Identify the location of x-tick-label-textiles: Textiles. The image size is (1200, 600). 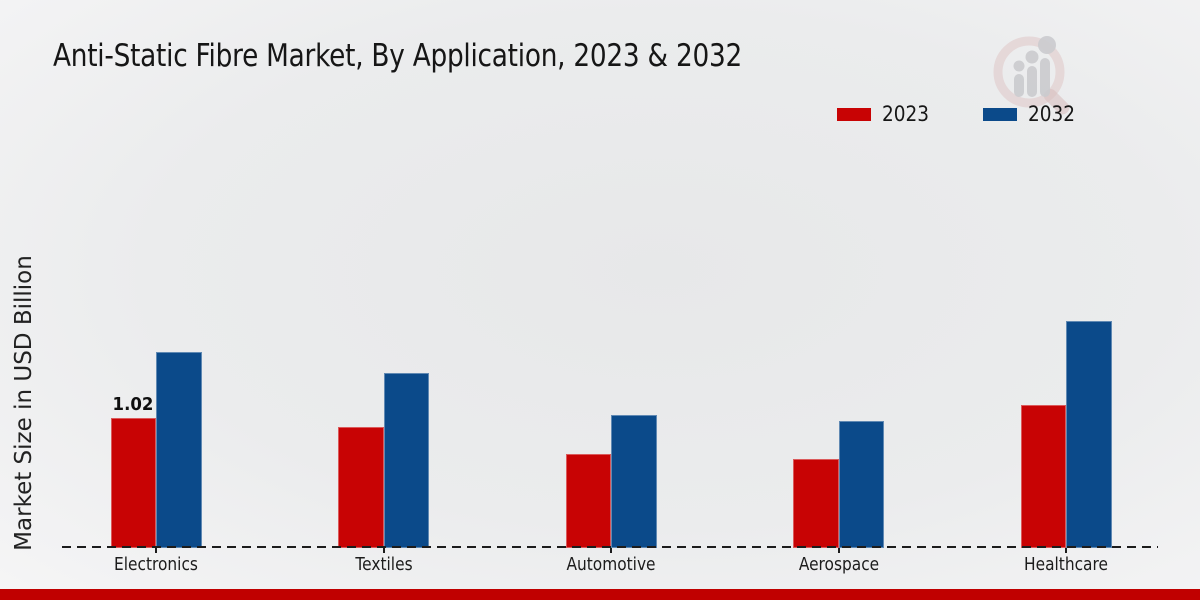
(383, 565).